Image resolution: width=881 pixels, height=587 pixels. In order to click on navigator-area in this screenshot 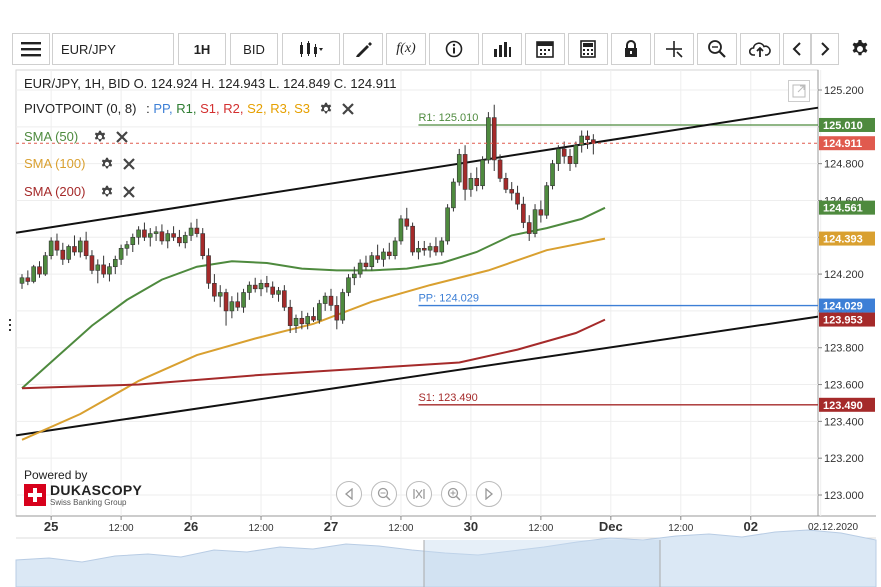, I will do `click(446, 558)`.